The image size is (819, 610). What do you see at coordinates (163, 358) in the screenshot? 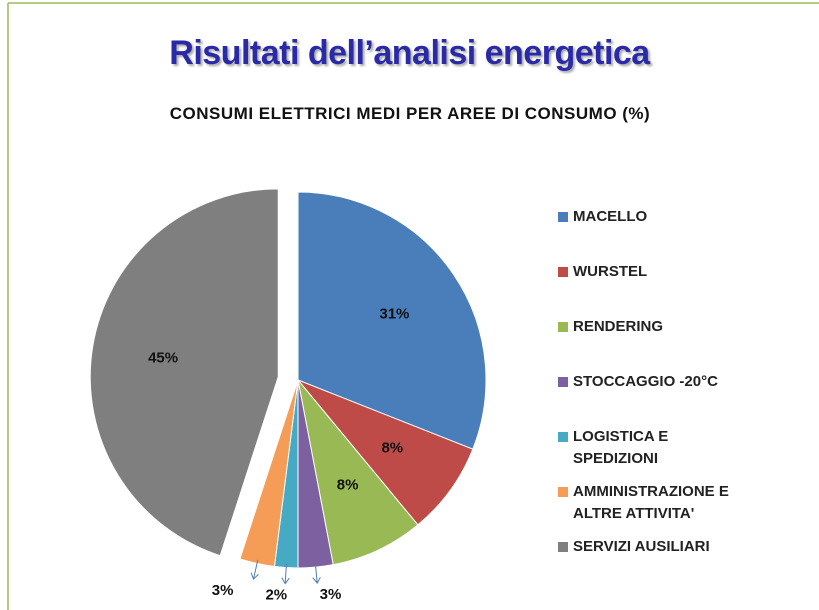
I see `data-label: 45%` at bounding box center [163, 358].